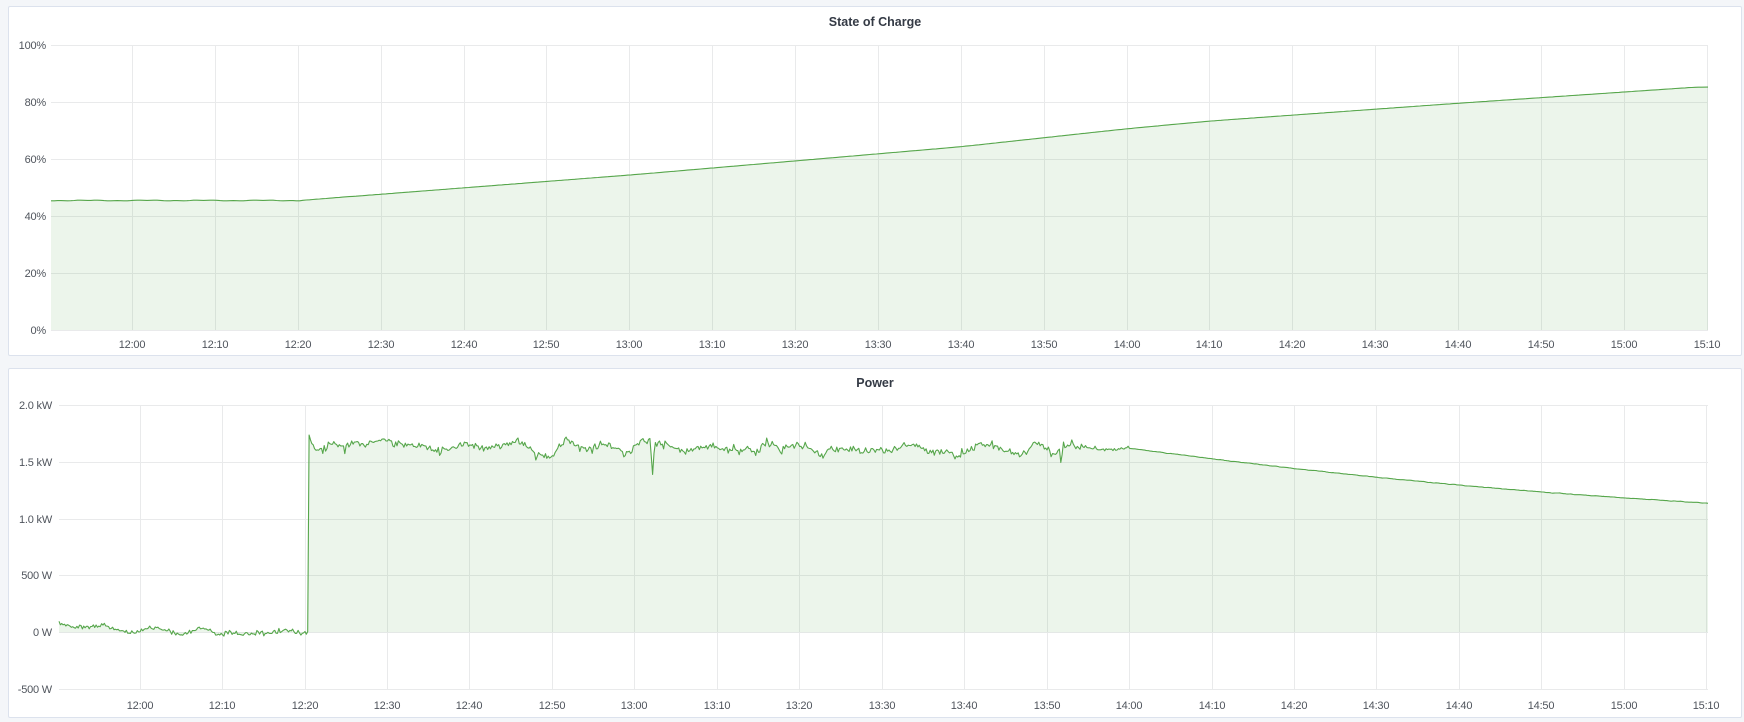 Image resolution: width=1744 pixels, height=722 pixels. Describe the element at coordinates (43, 633) in the screenshot. I see `svg-text: 0 W` at that location.